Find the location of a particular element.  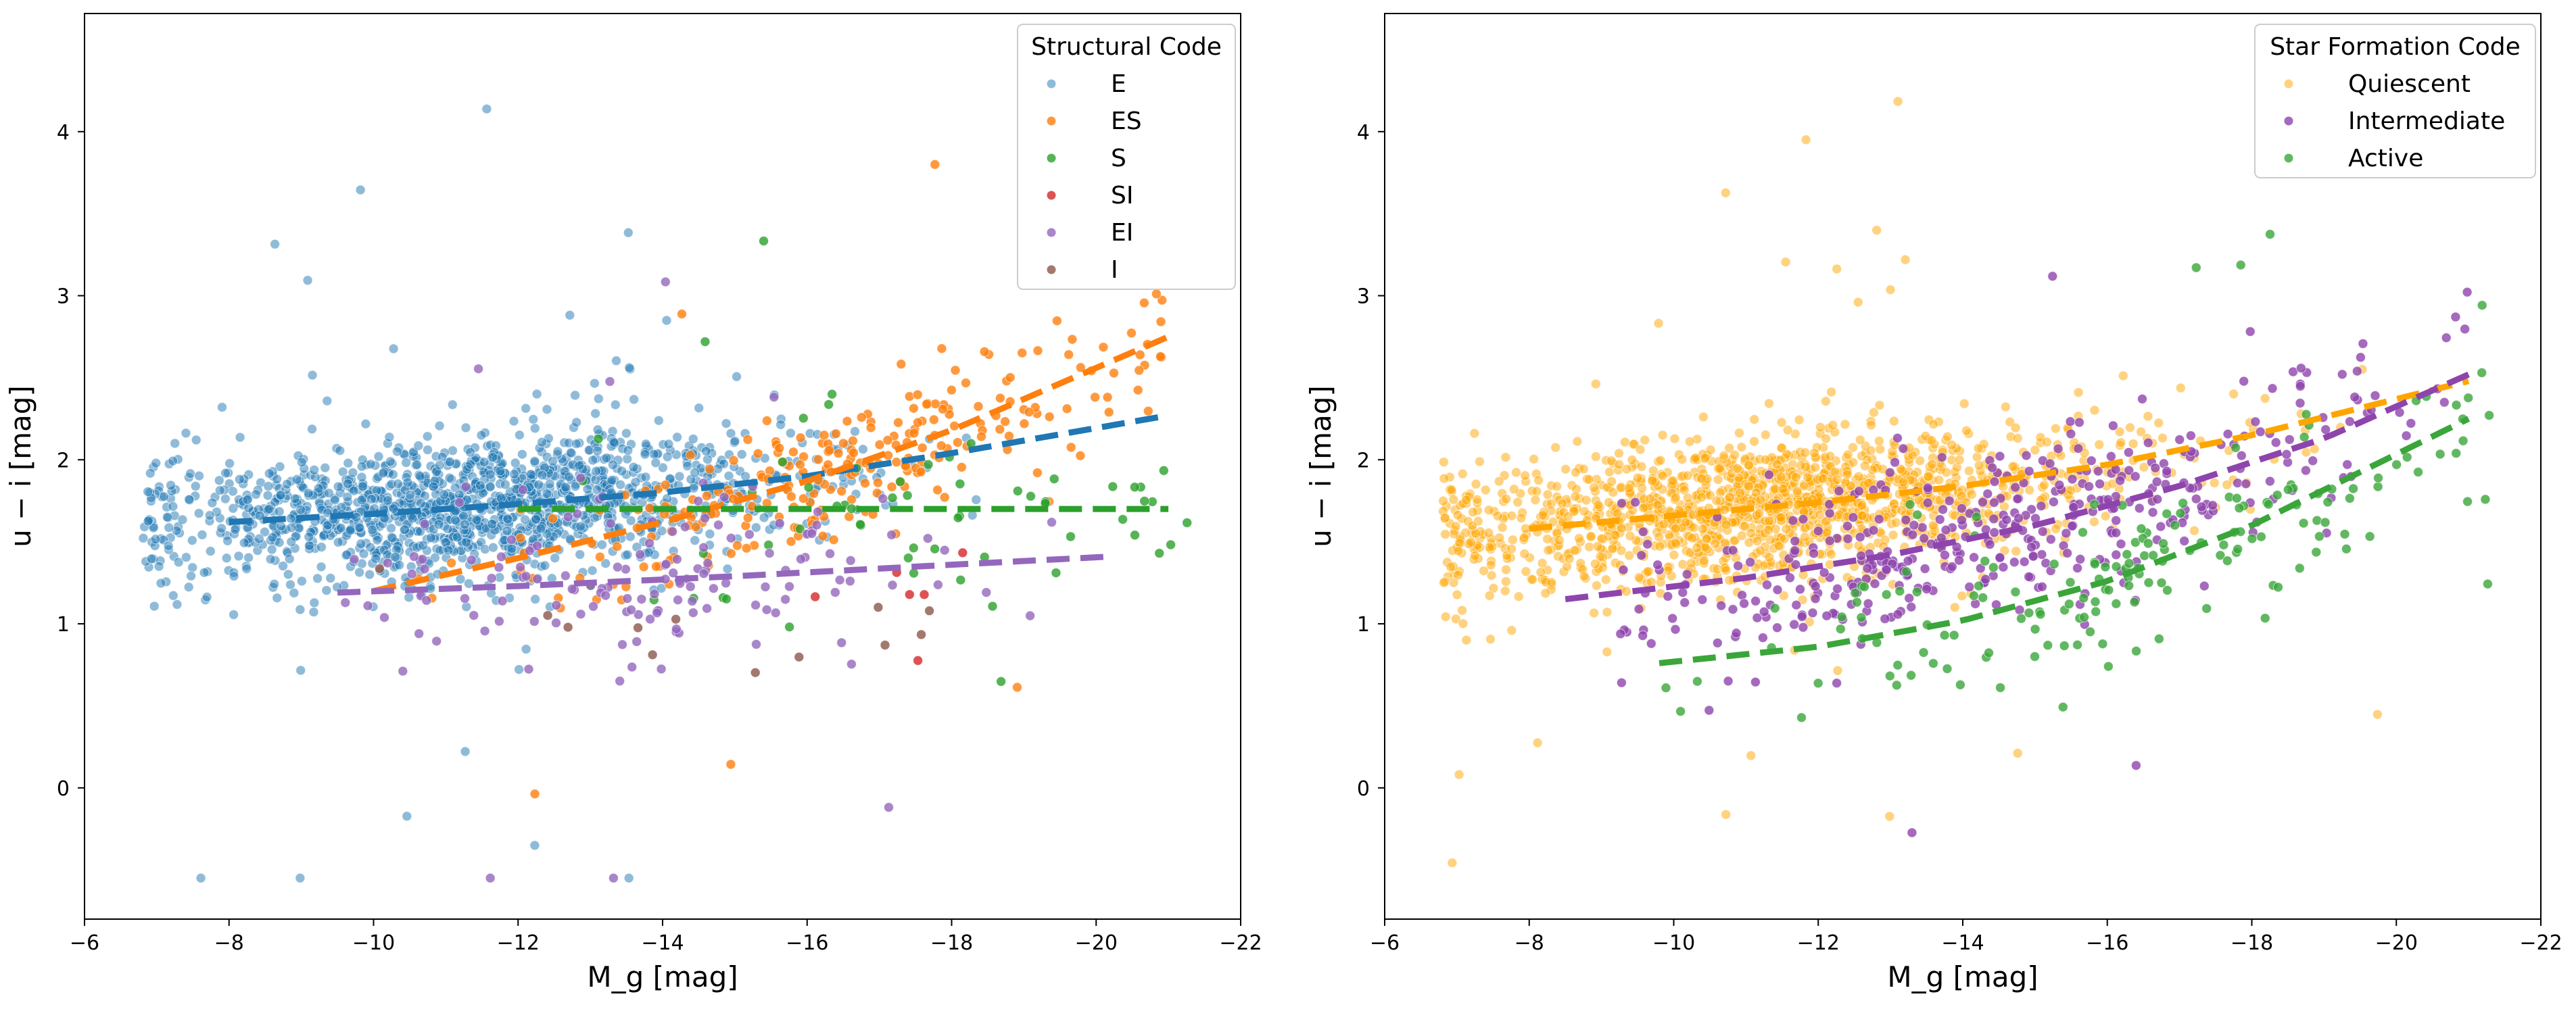

legend-label-i: I is located at coordinates (1114, 270).